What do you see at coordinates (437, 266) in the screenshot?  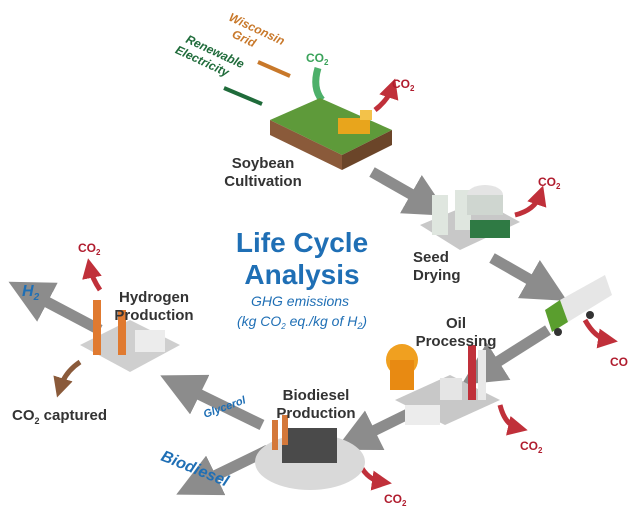 I see `stage-label: Seed Drying` at bounding box center [437, 266].